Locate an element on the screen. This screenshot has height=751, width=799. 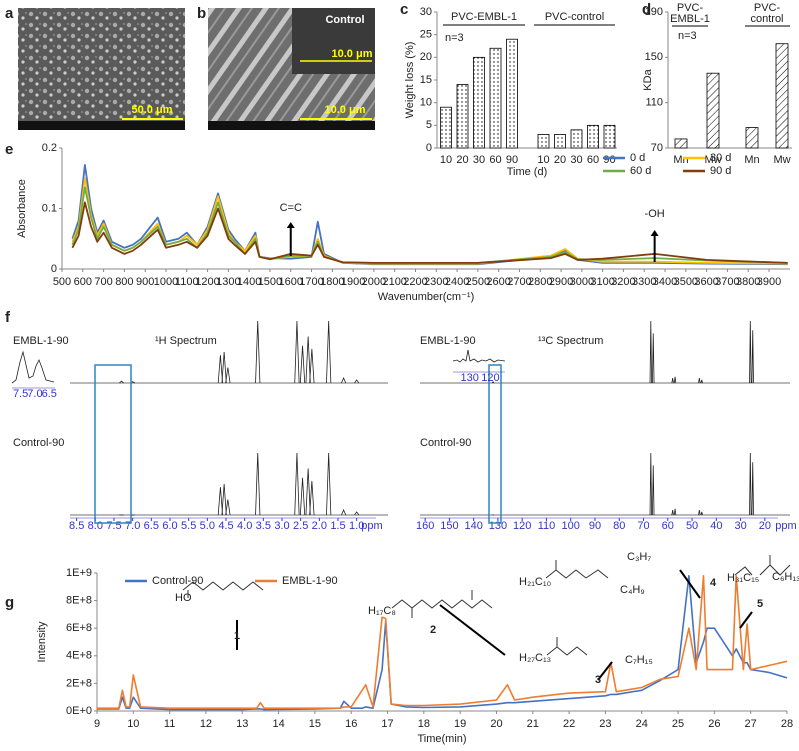
x-tick-label: 5.5 is located at coordinates (188, 526).